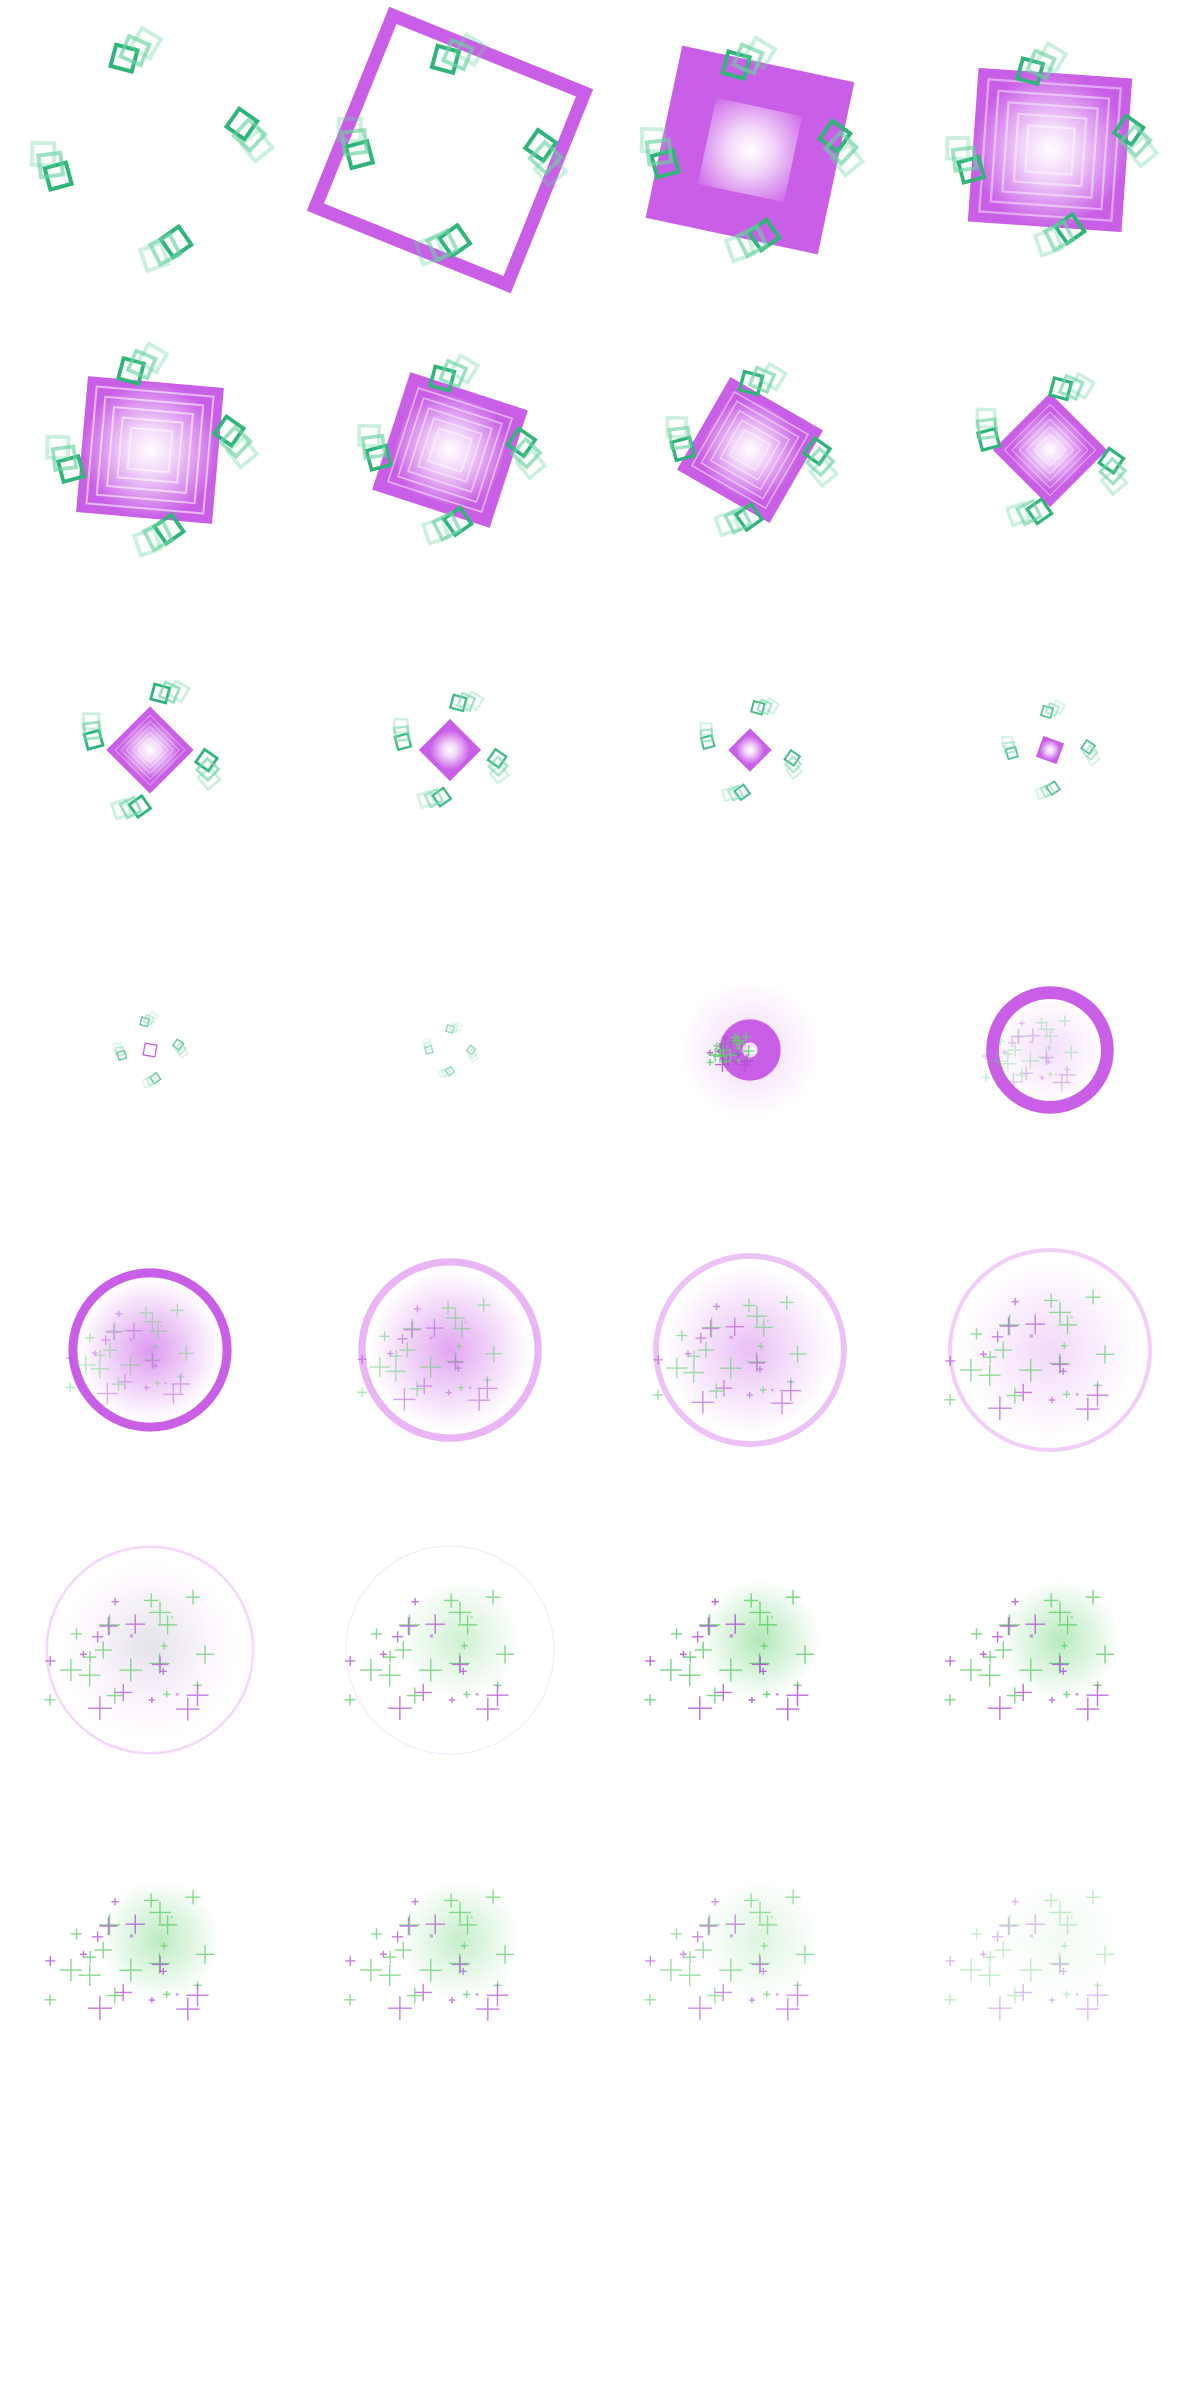 Image resolution: width=1200 pixels, height=2400 pixels. I want to click on green-glow, so click(160, 1940).